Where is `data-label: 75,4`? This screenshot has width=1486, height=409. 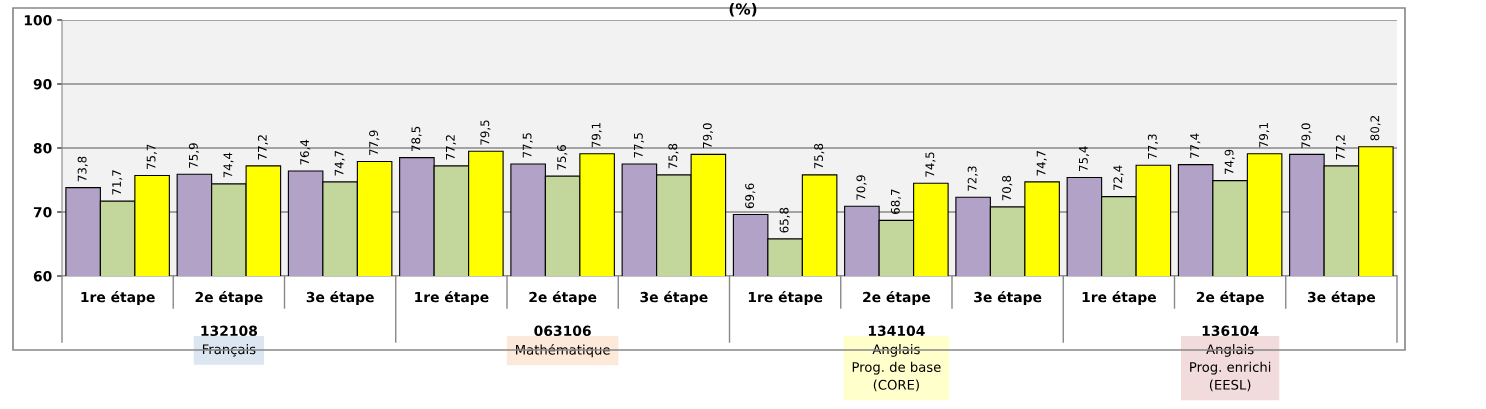 data-label: 75,4 is located at coordinates (1084, 158).